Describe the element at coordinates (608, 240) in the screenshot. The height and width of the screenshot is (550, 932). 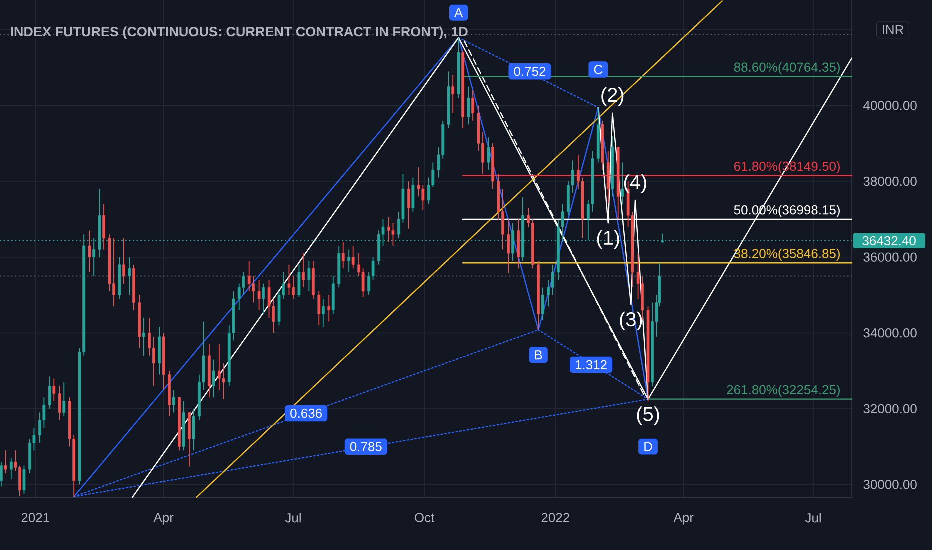
I see `annotation: (1)` at that location.